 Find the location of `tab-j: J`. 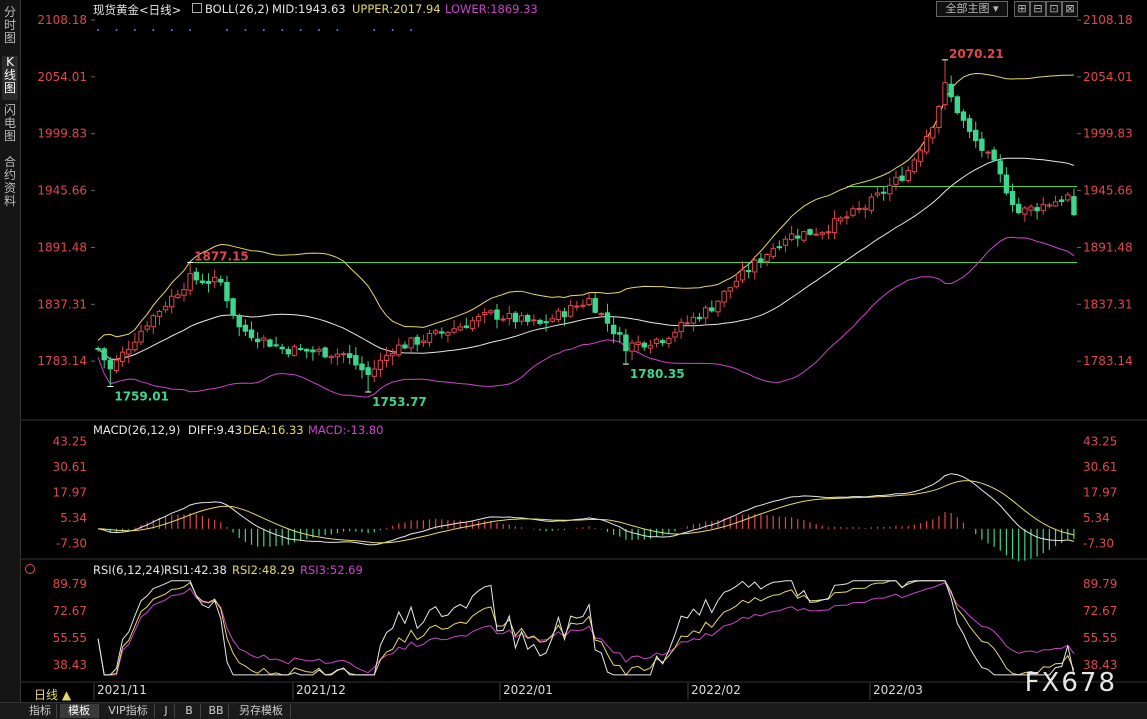

tab-j: J is located at coordinates (166, 711).